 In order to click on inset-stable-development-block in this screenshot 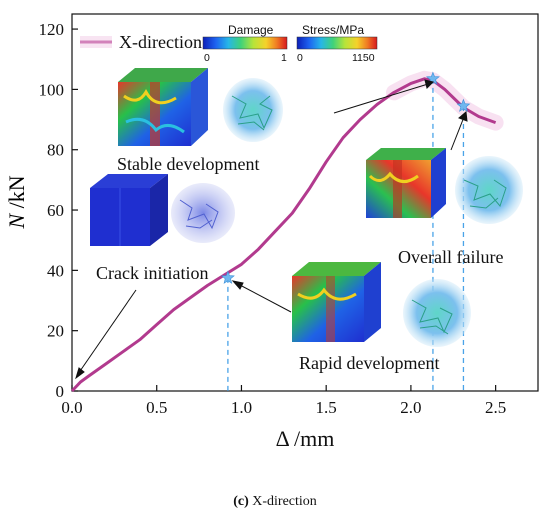, I will do `click(163, 107)`.